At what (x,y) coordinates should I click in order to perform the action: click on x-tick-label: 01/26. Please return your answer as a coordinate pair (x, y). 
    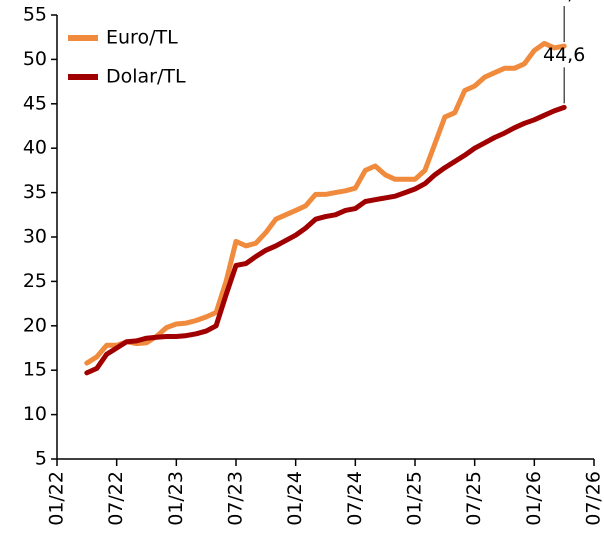
    Looking at the image, I should click on (534, 498).